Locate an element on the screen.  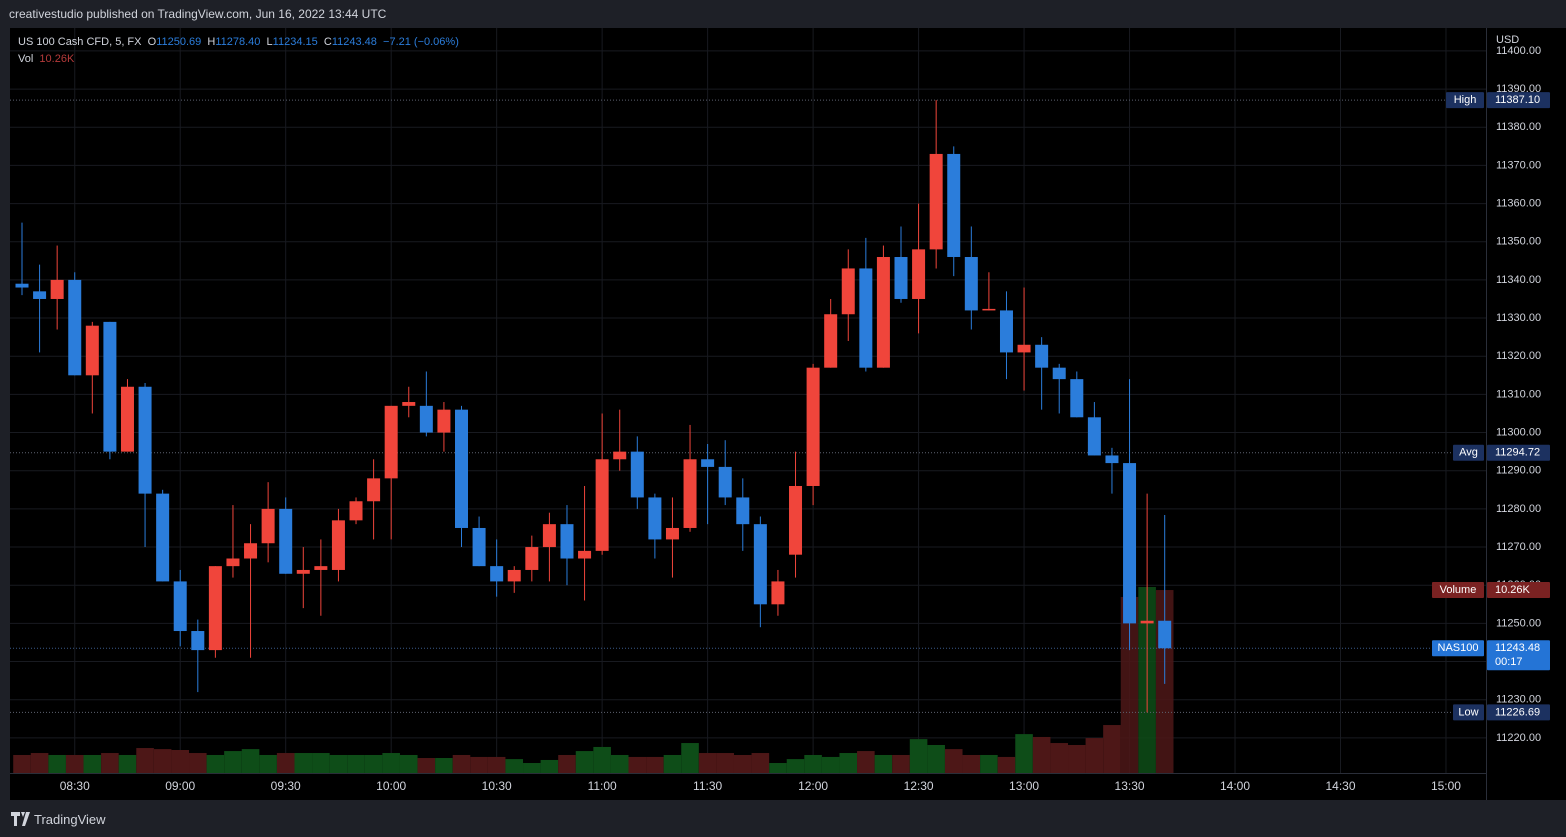
y-tick-label: 11220.00 is located at coordinates (1518, 738).